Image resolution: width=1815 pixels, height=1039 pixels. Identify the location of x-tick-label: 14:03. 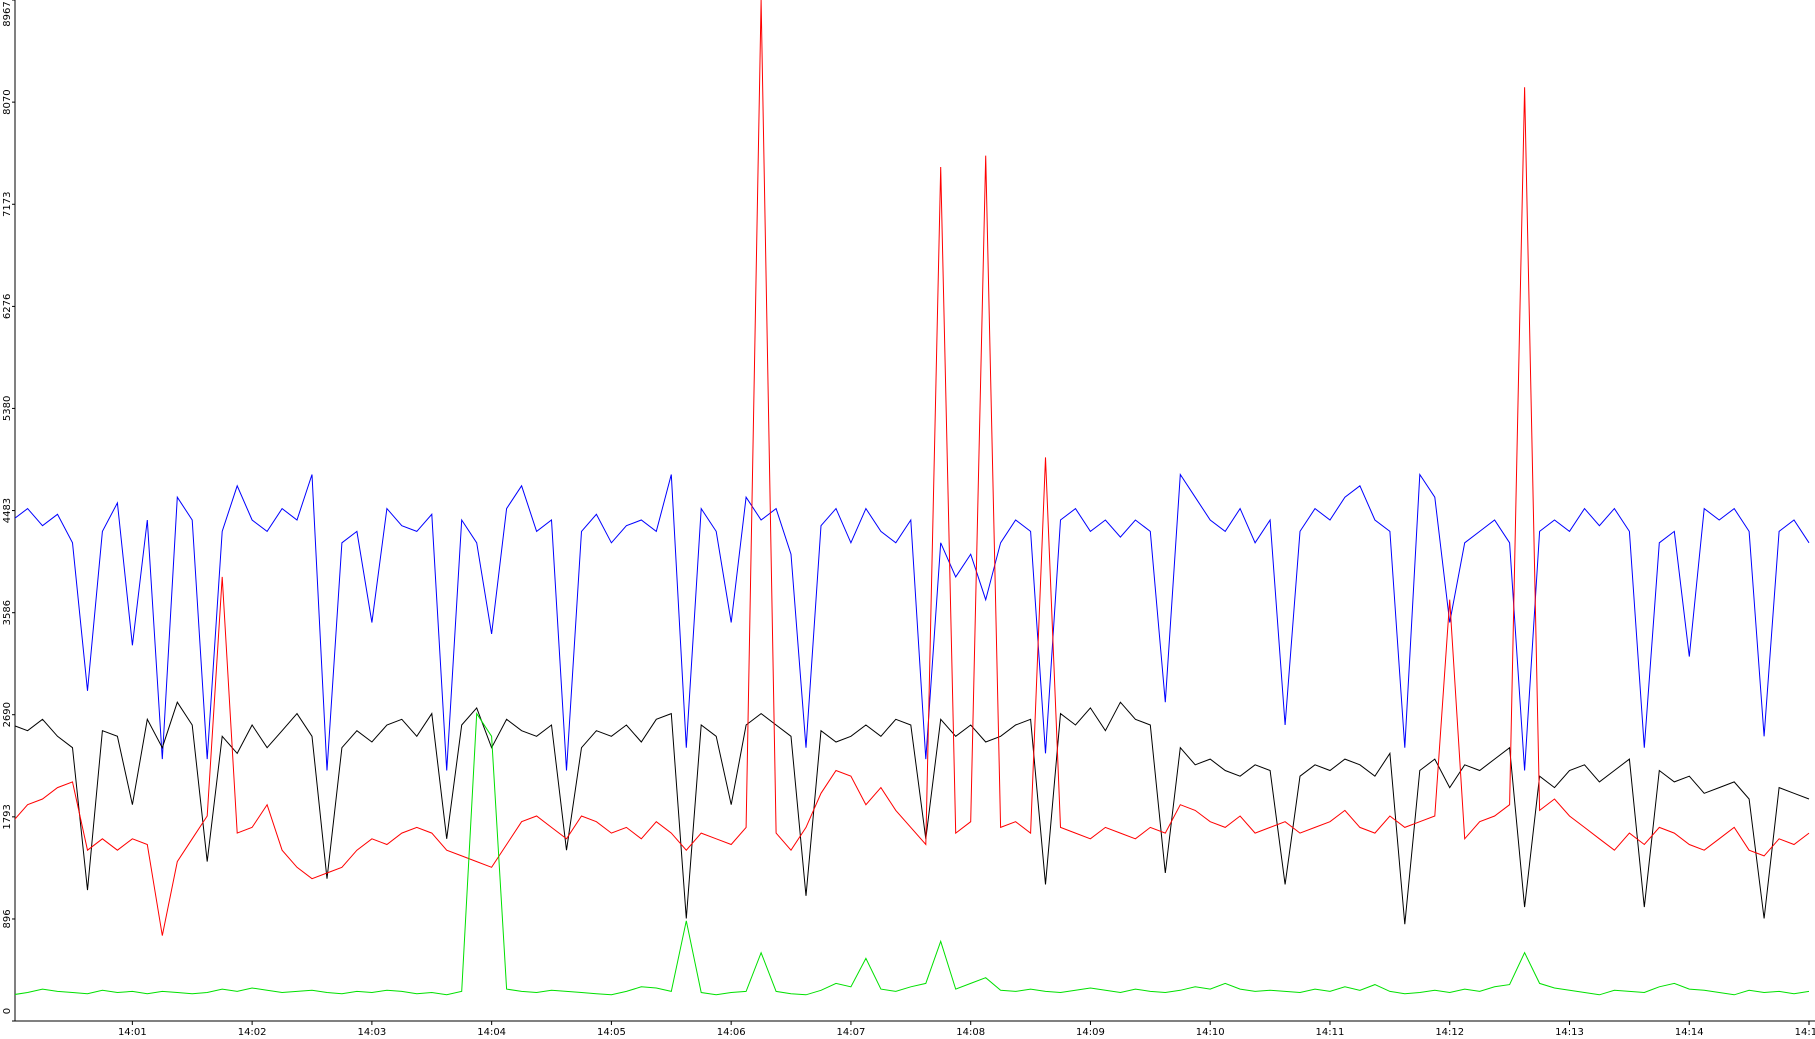
(371, 1032).